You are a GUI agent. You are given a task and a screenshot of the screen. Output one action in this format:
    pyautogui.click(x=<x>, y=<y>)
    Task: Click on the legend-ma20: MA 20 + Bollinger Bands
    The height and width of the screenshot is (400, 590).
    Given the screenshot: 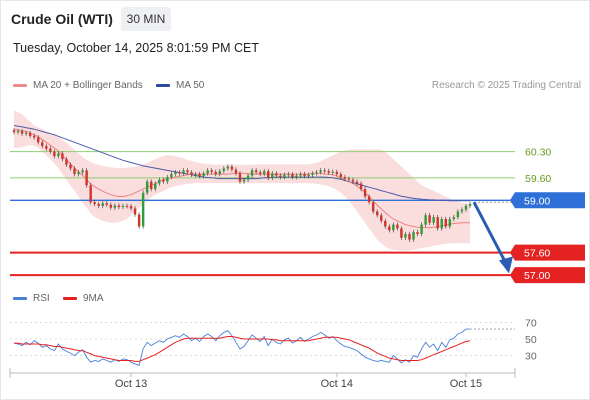 What is the action you would take?
    pyautogui.click(x=78, y=85)
    